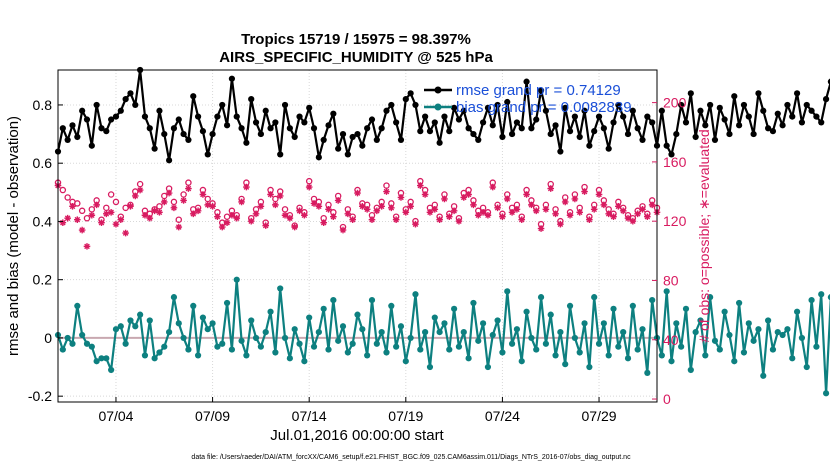 This screenshot has width=830, height=470. Describe the element at coordinates (357, 204) in the screenshot. I see `obs-possible-markers` at that location.